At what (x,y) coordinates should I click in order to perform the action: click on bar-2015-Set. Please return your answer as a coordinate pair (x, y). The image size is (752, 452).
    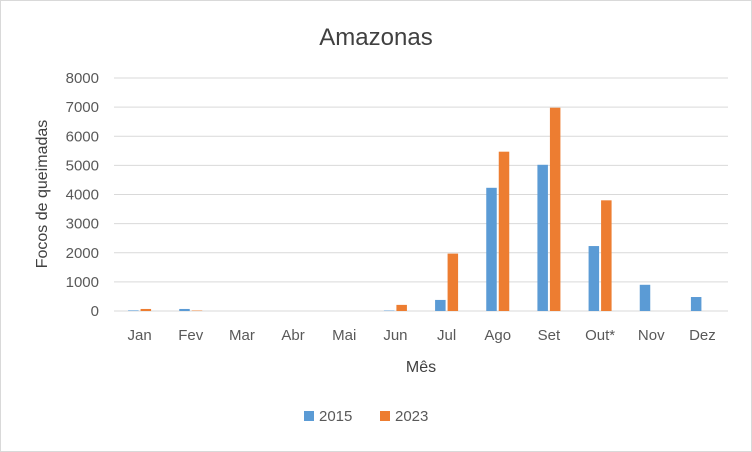
    Looking at the image, I should click on (542, 237).